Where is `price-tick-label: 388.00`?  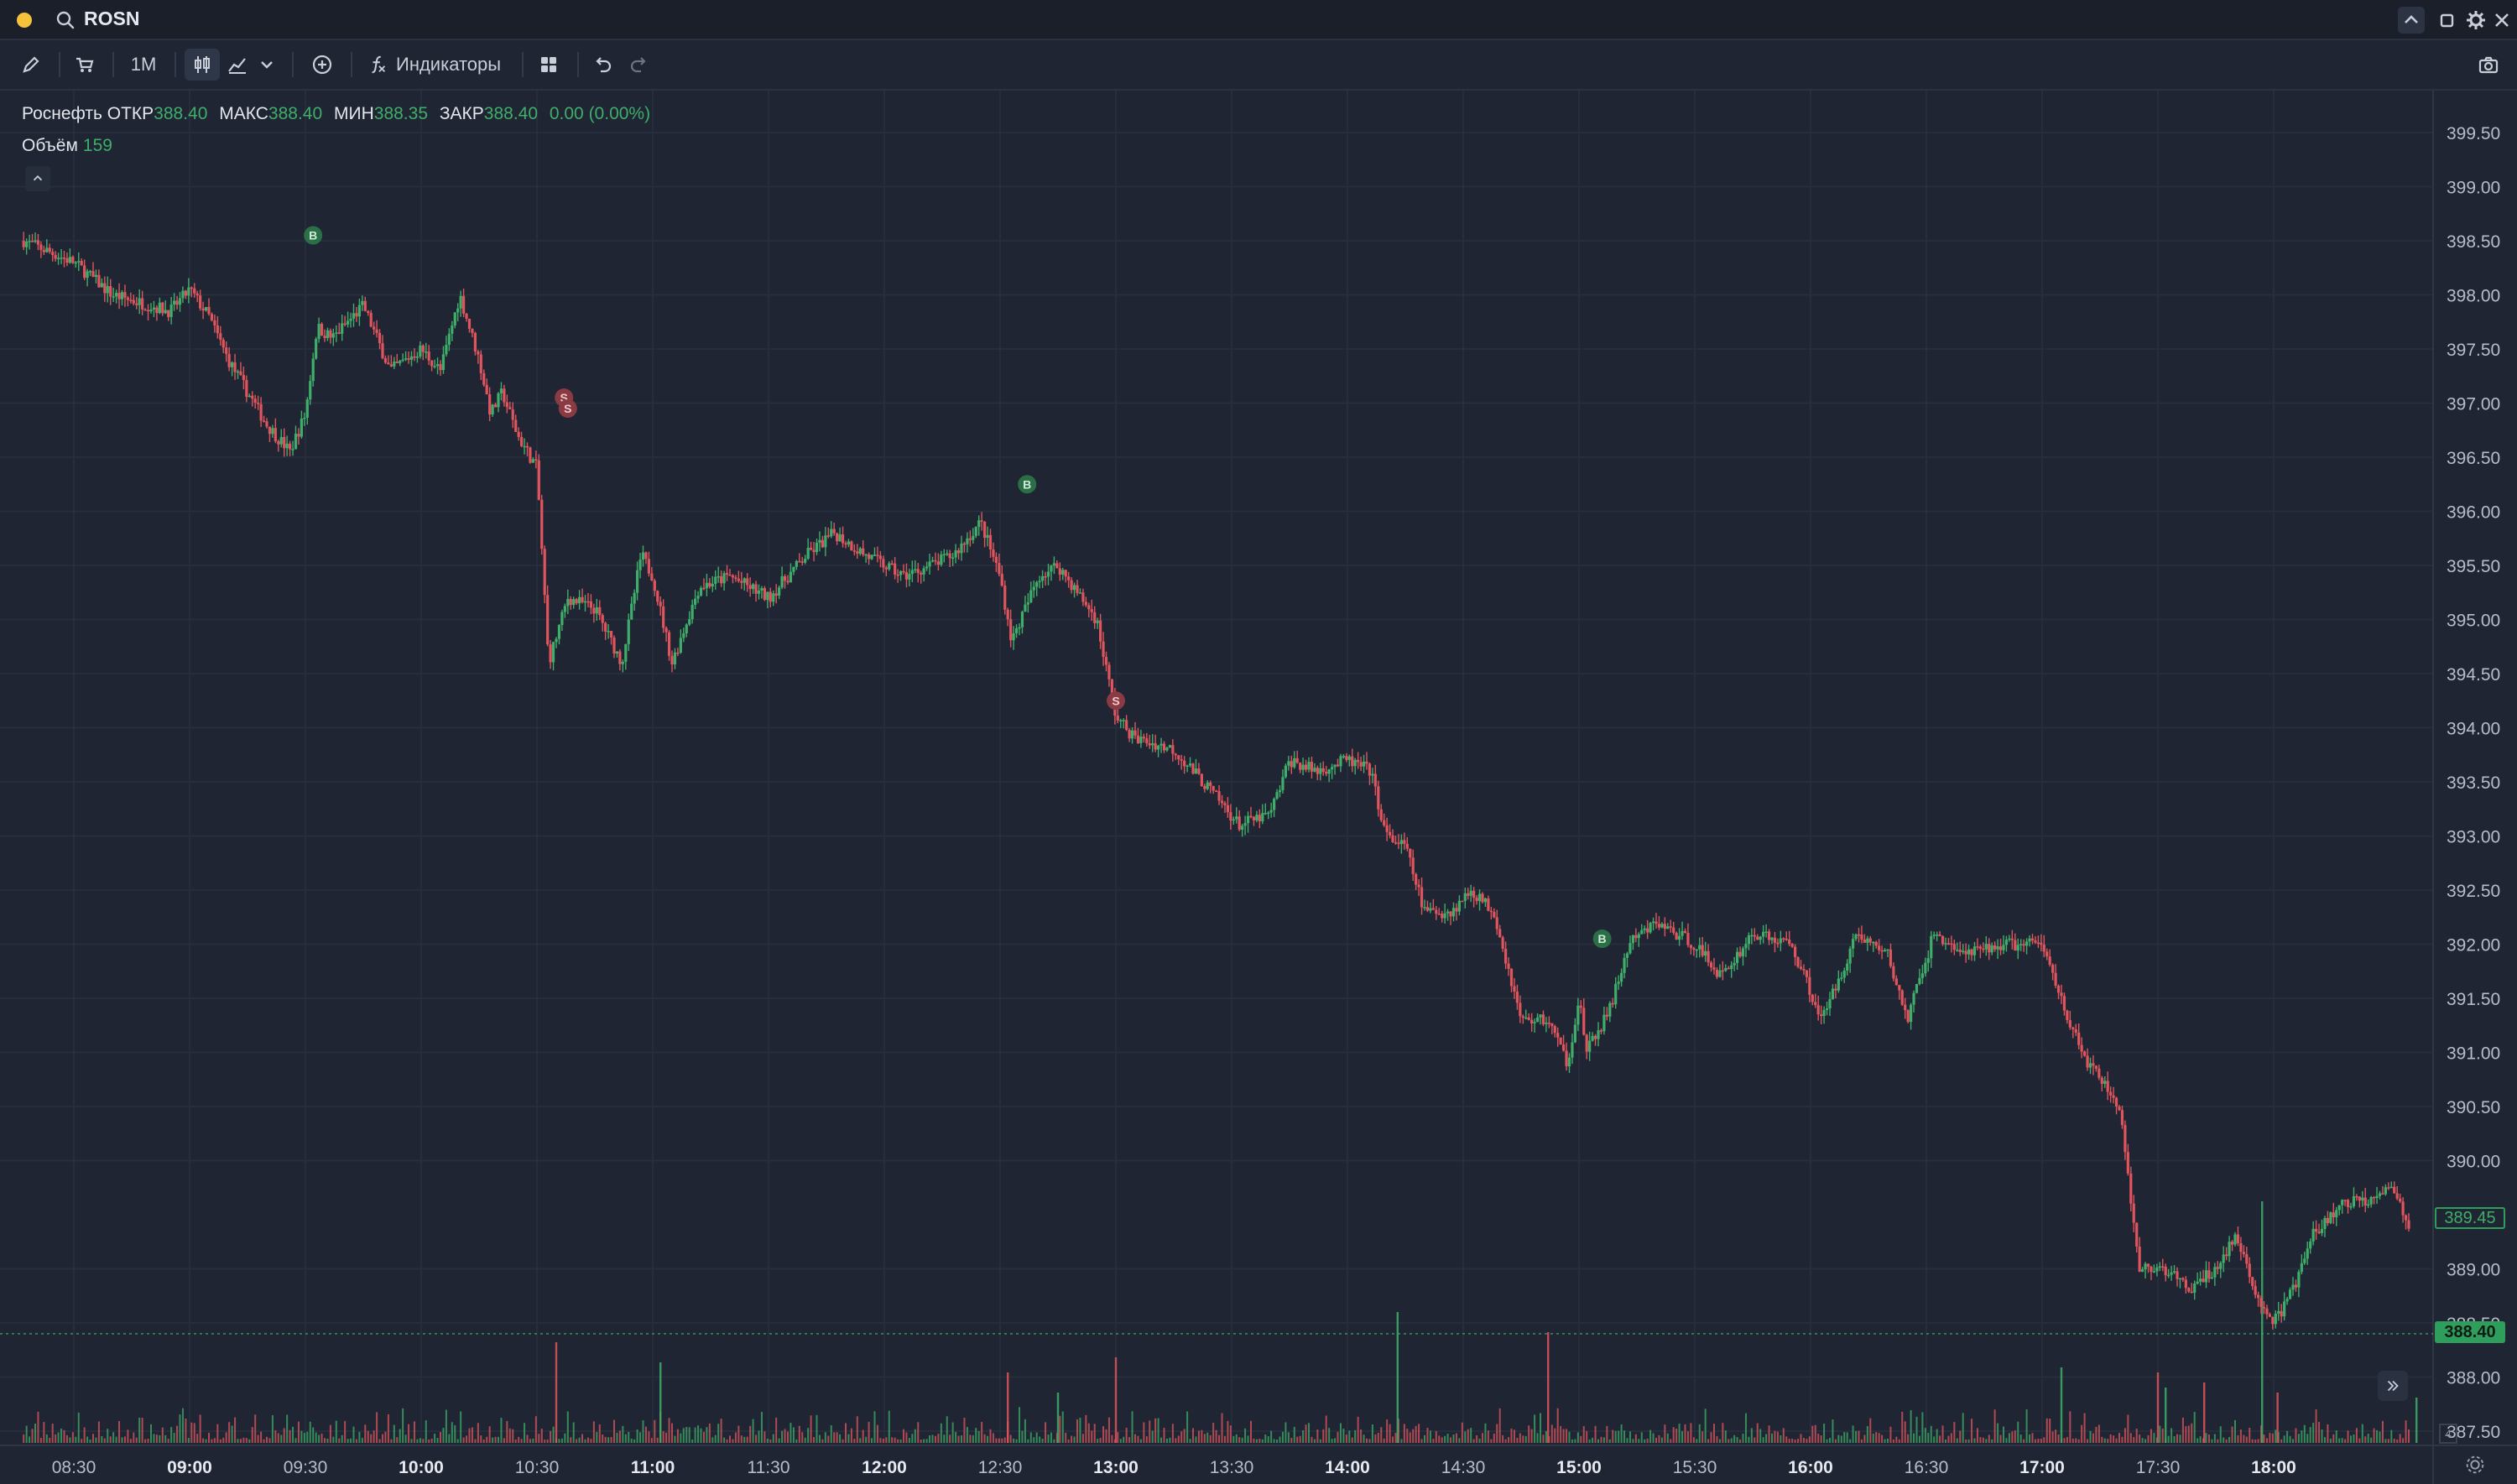 price-tick-label: 388.00 is located at coordinates (2473, 1378).